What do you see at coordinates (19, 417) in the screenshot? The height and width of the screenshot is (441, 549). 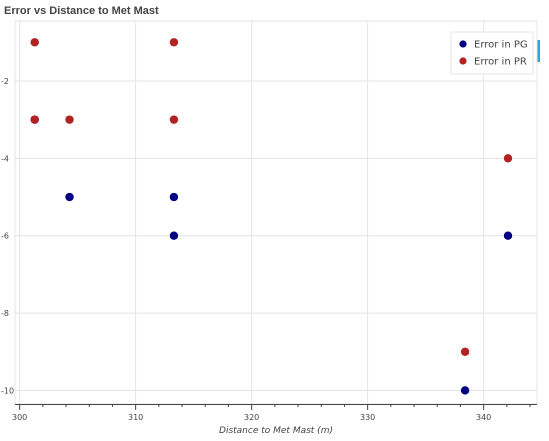 I see `x-tick-label: 300` at bounding box center [19, 417].